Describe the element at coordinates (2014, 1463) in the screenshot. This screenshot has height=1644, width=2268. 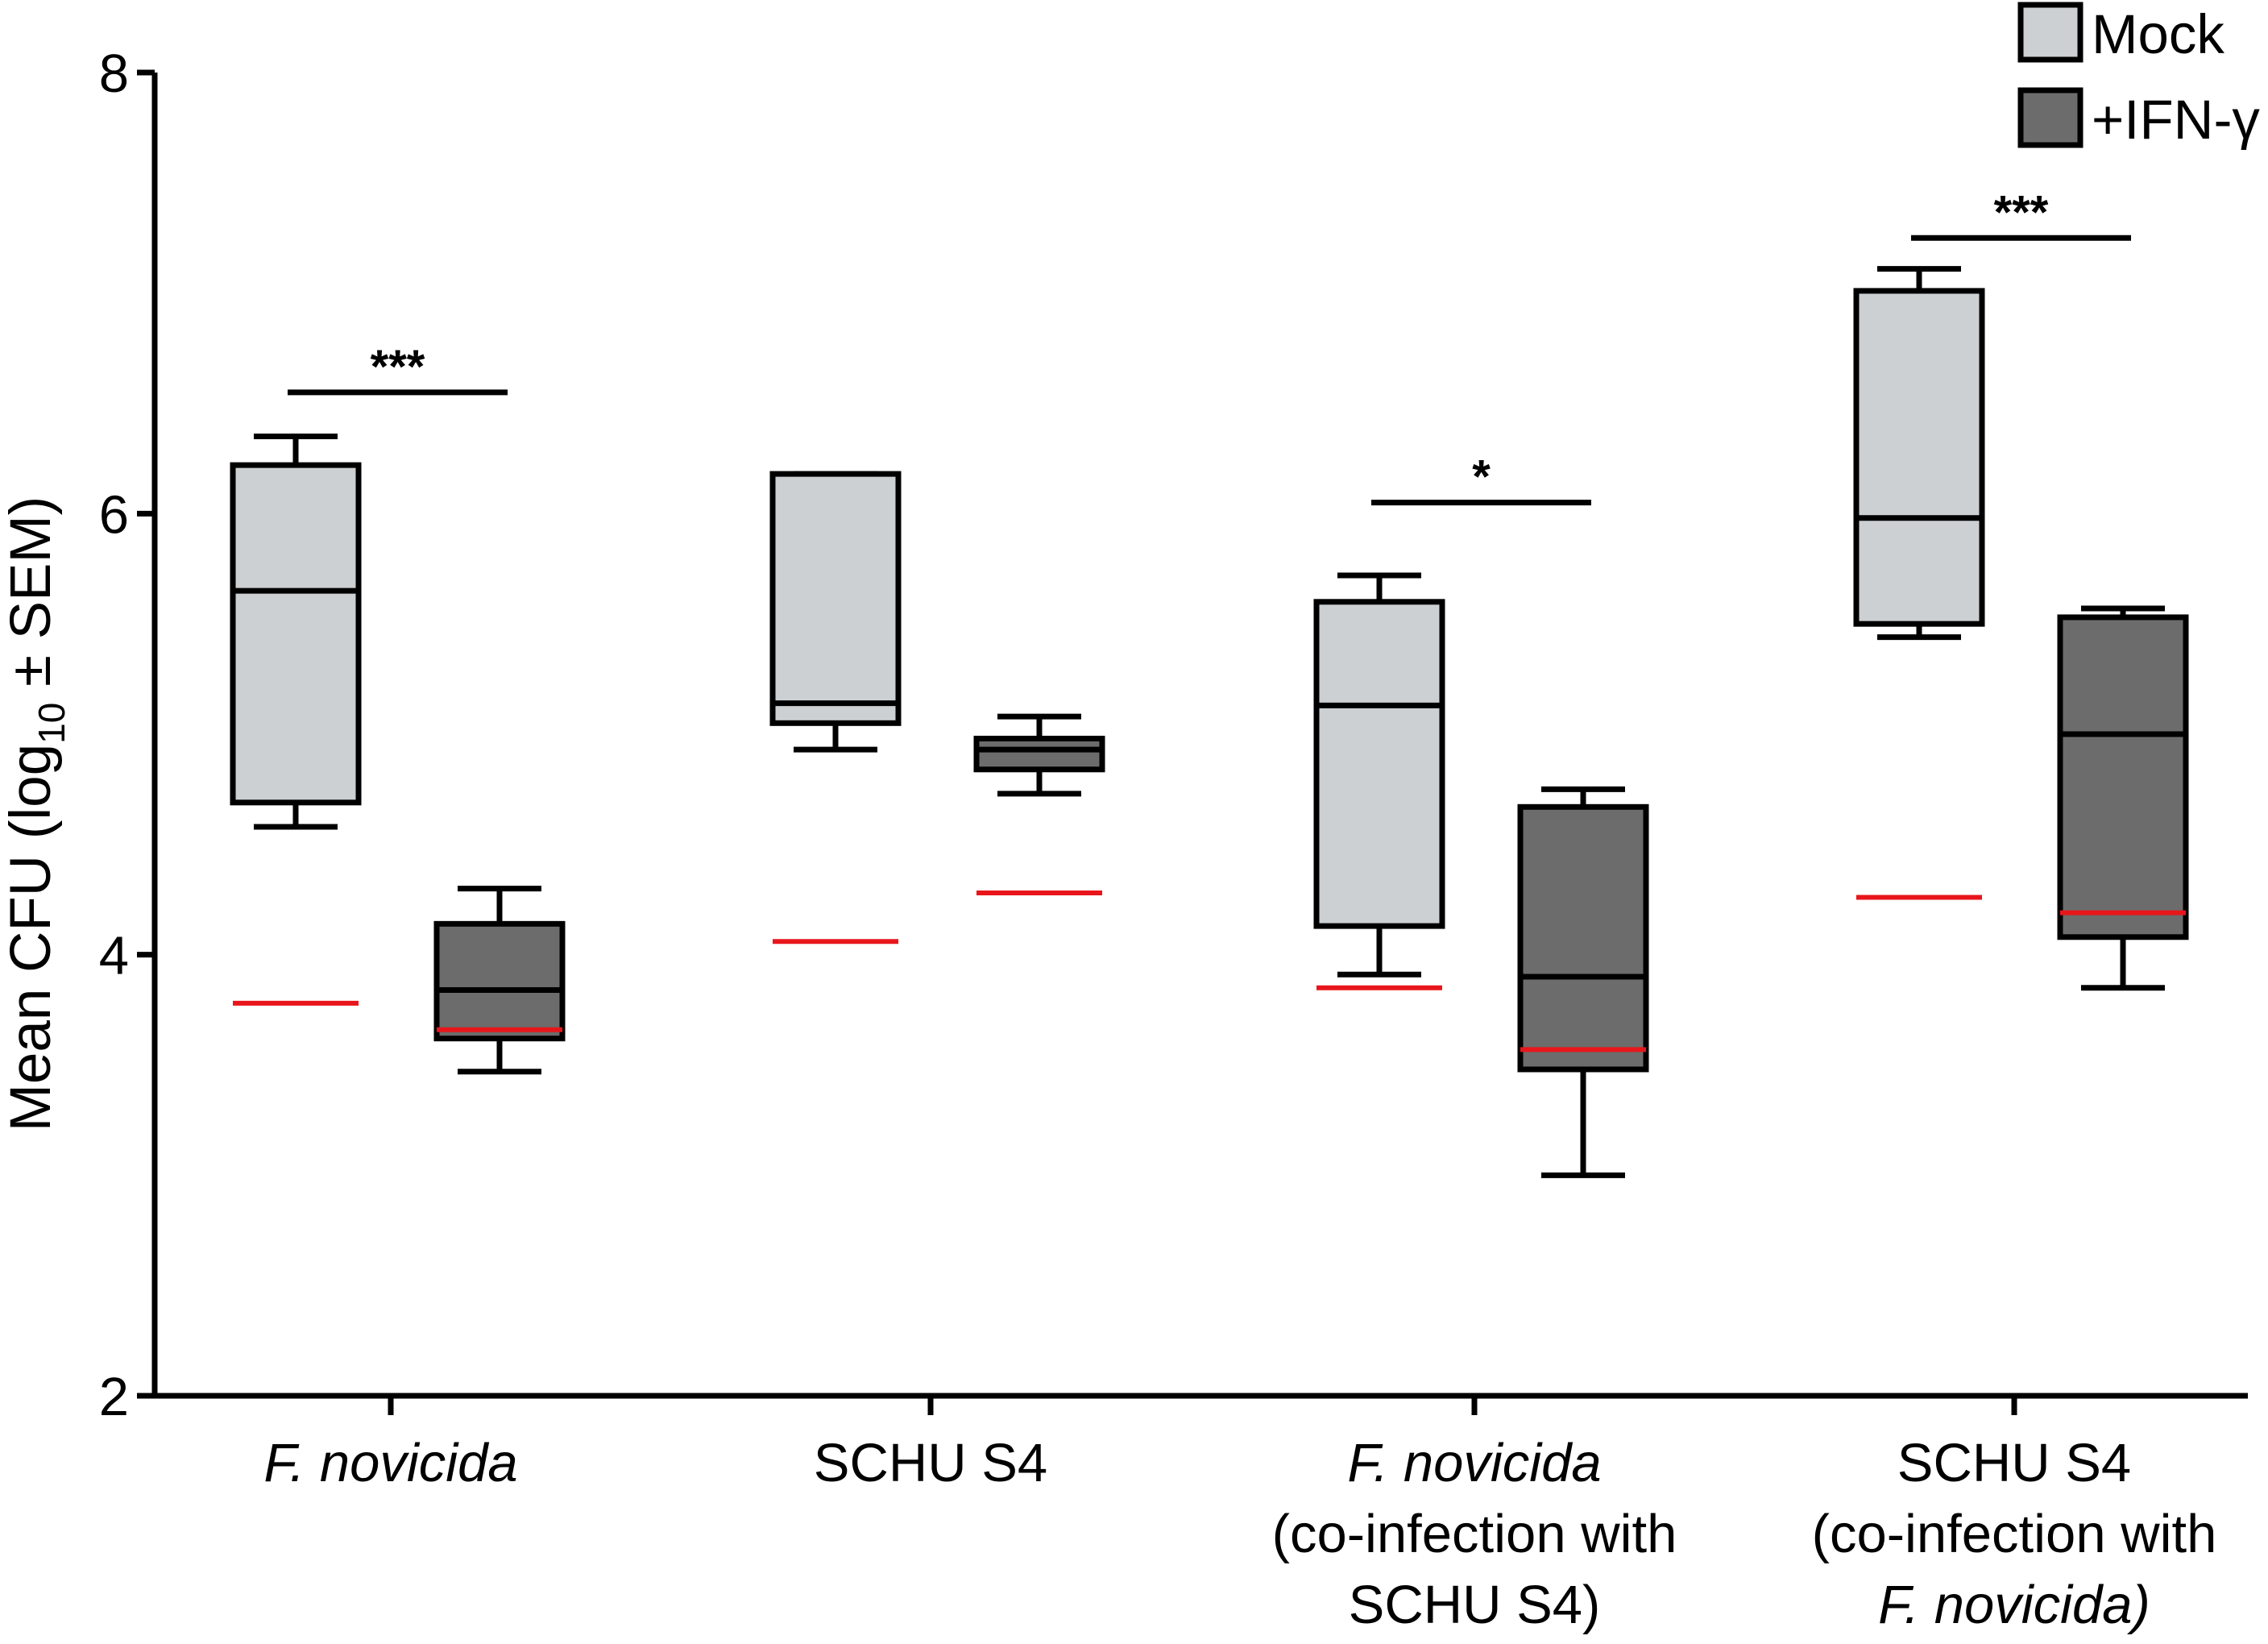
I see `category-label-4-line-1: SCHU S4` at that location.